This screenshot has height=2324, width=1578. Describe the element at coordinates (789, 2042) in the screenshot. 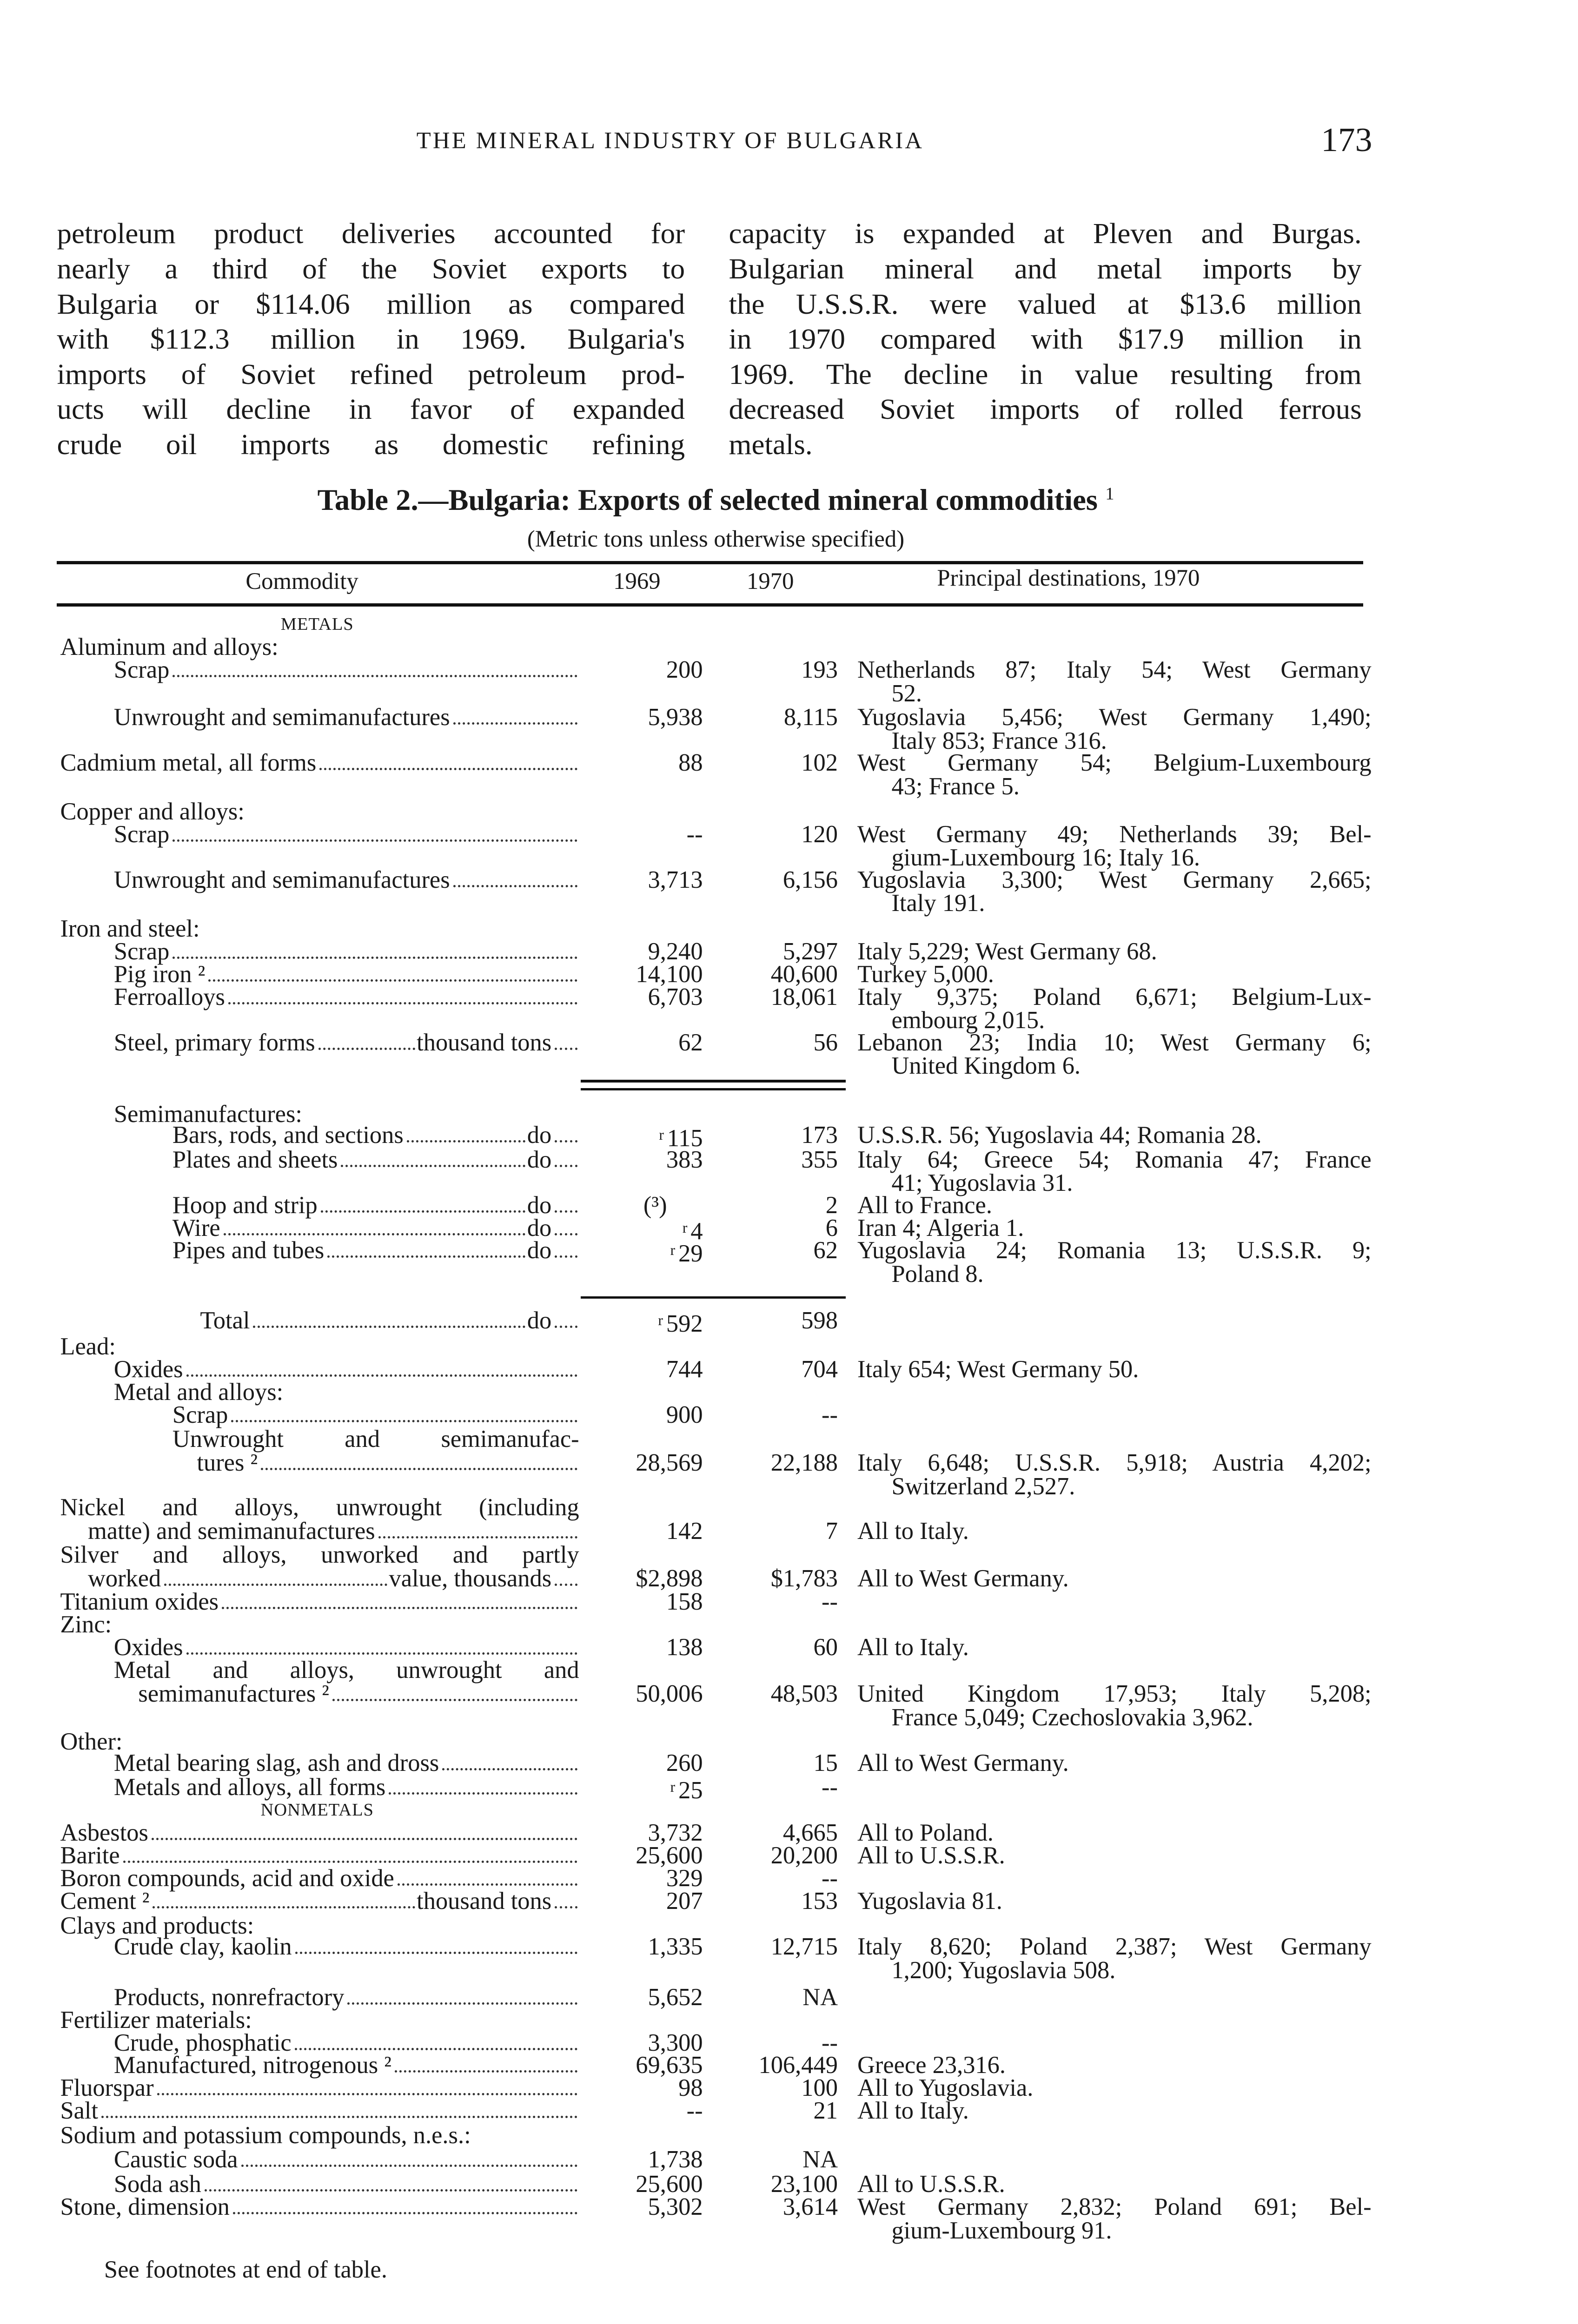

I see `table-row: Crude, phosphatic 3,300 --` at that location.